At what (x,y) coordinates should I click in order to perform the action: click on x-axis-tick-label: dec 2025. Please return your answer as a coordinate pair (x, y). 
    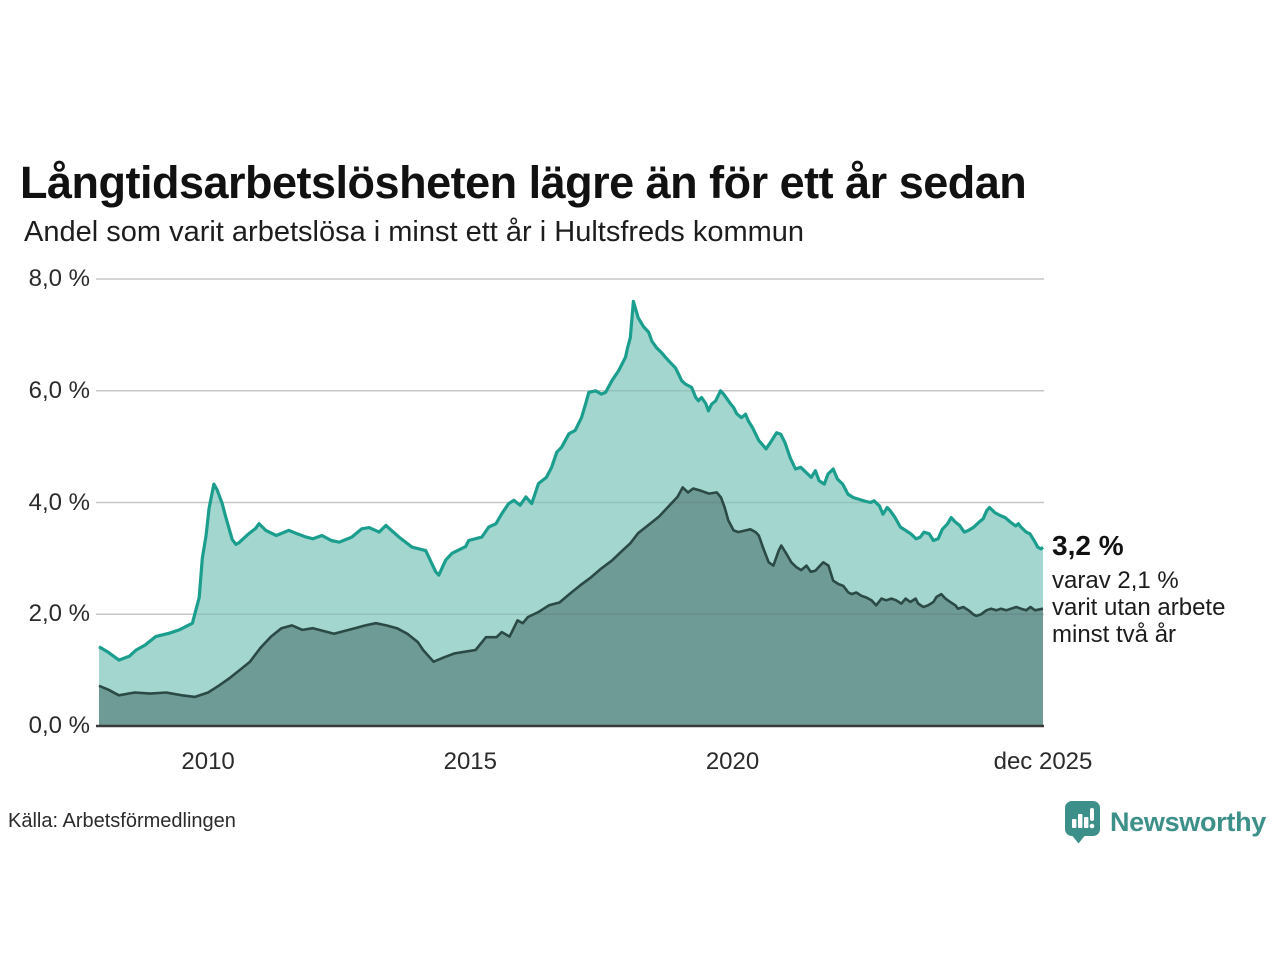
    Looking at the image, I should click on (1043, 761).